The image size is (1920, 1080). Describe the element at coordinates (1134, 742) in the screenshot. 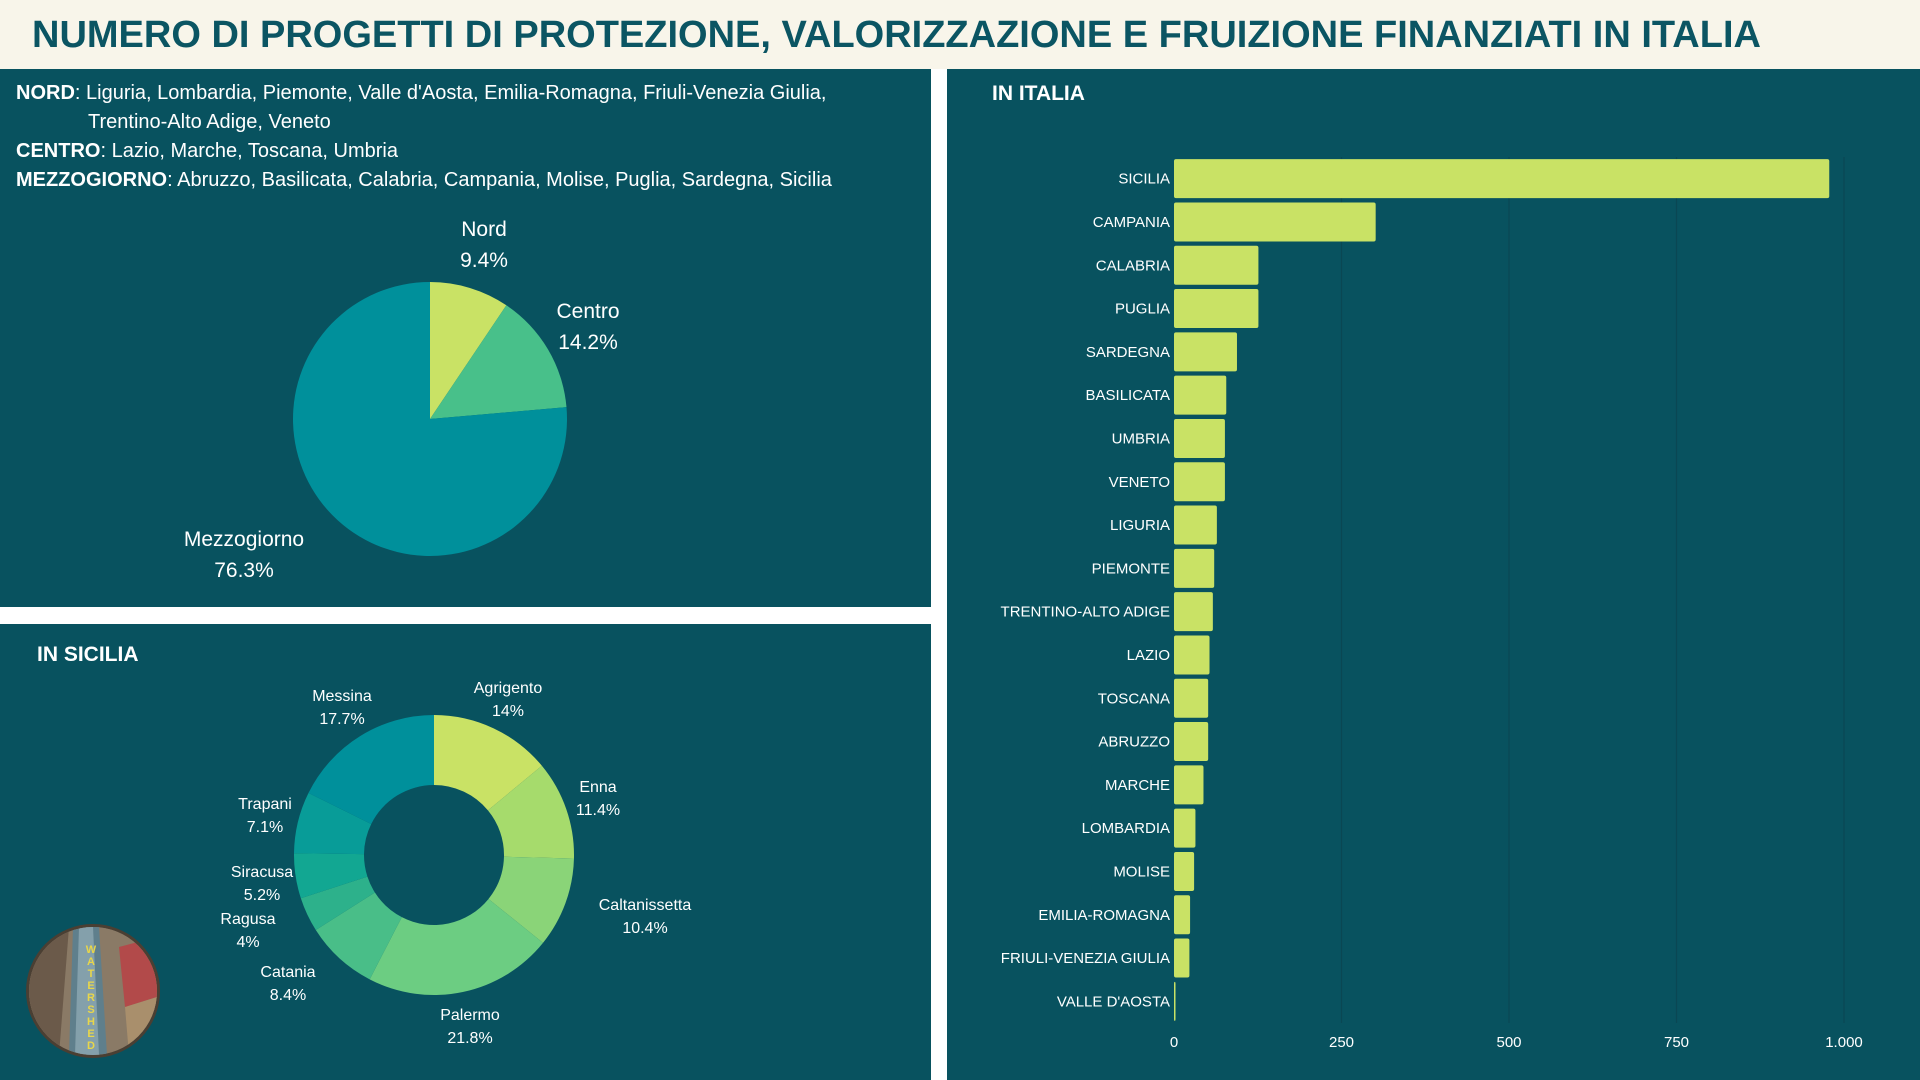

I see `bar-label-abruzzo: ABRUZZO` at that location.